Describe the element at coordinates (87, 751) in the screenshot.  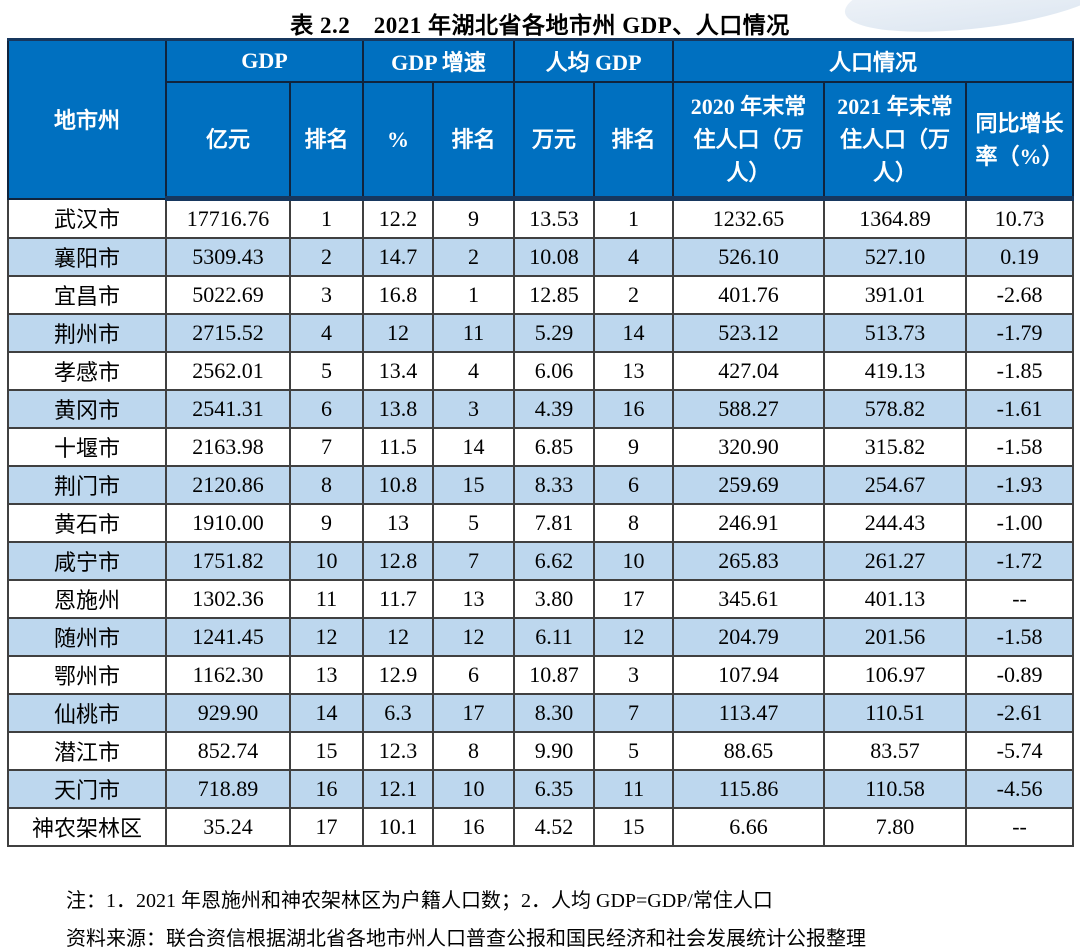
I see `city-cell: 潜江市` at that location.